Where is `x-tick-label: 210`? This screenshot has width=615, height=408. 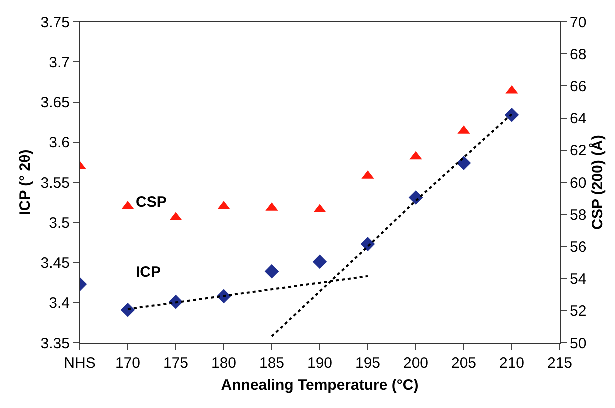 x-tick-label: 210 is located at coordinates (512, 363).